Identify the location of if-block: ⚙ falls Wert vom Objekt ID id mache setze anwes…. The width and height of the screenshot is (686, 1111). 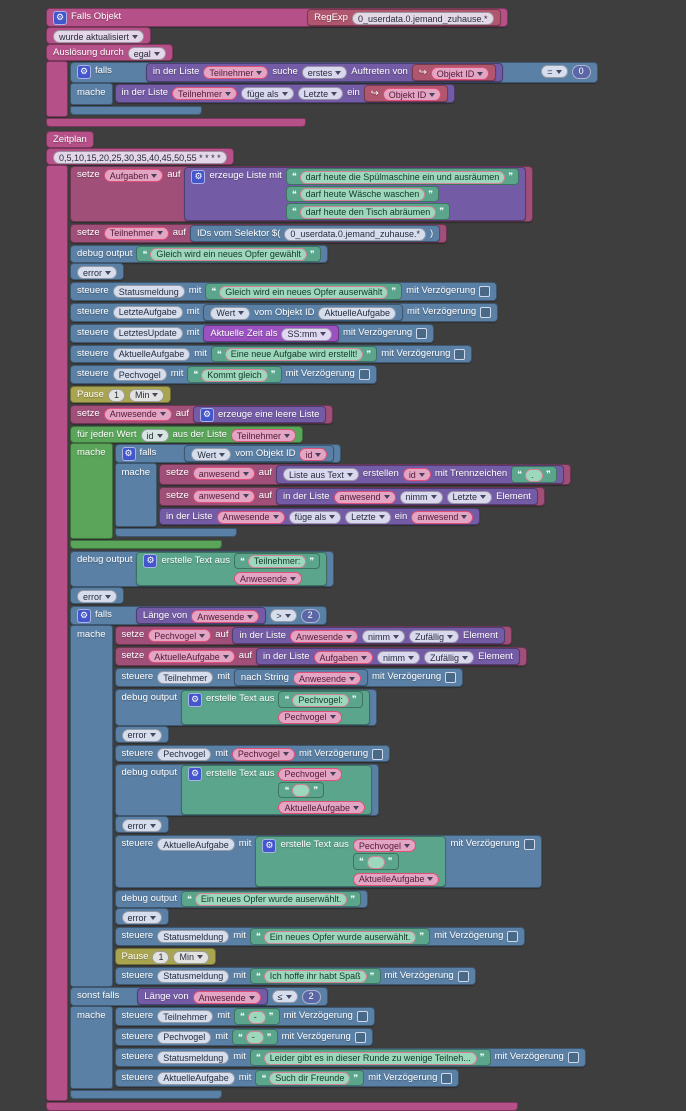
(342, 490).